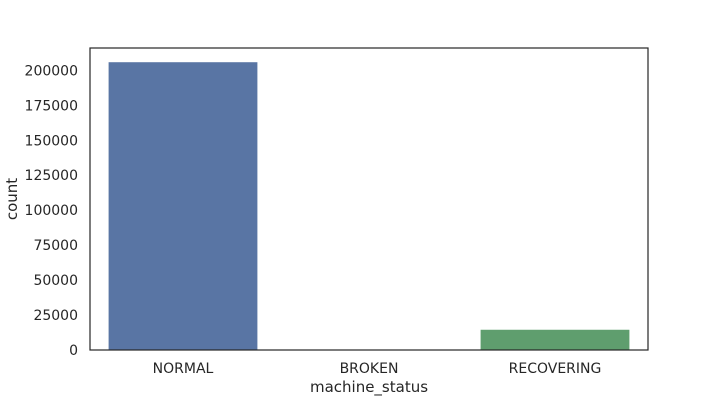  I want to click on x-axis-title: machine_status, so click(369, 387).